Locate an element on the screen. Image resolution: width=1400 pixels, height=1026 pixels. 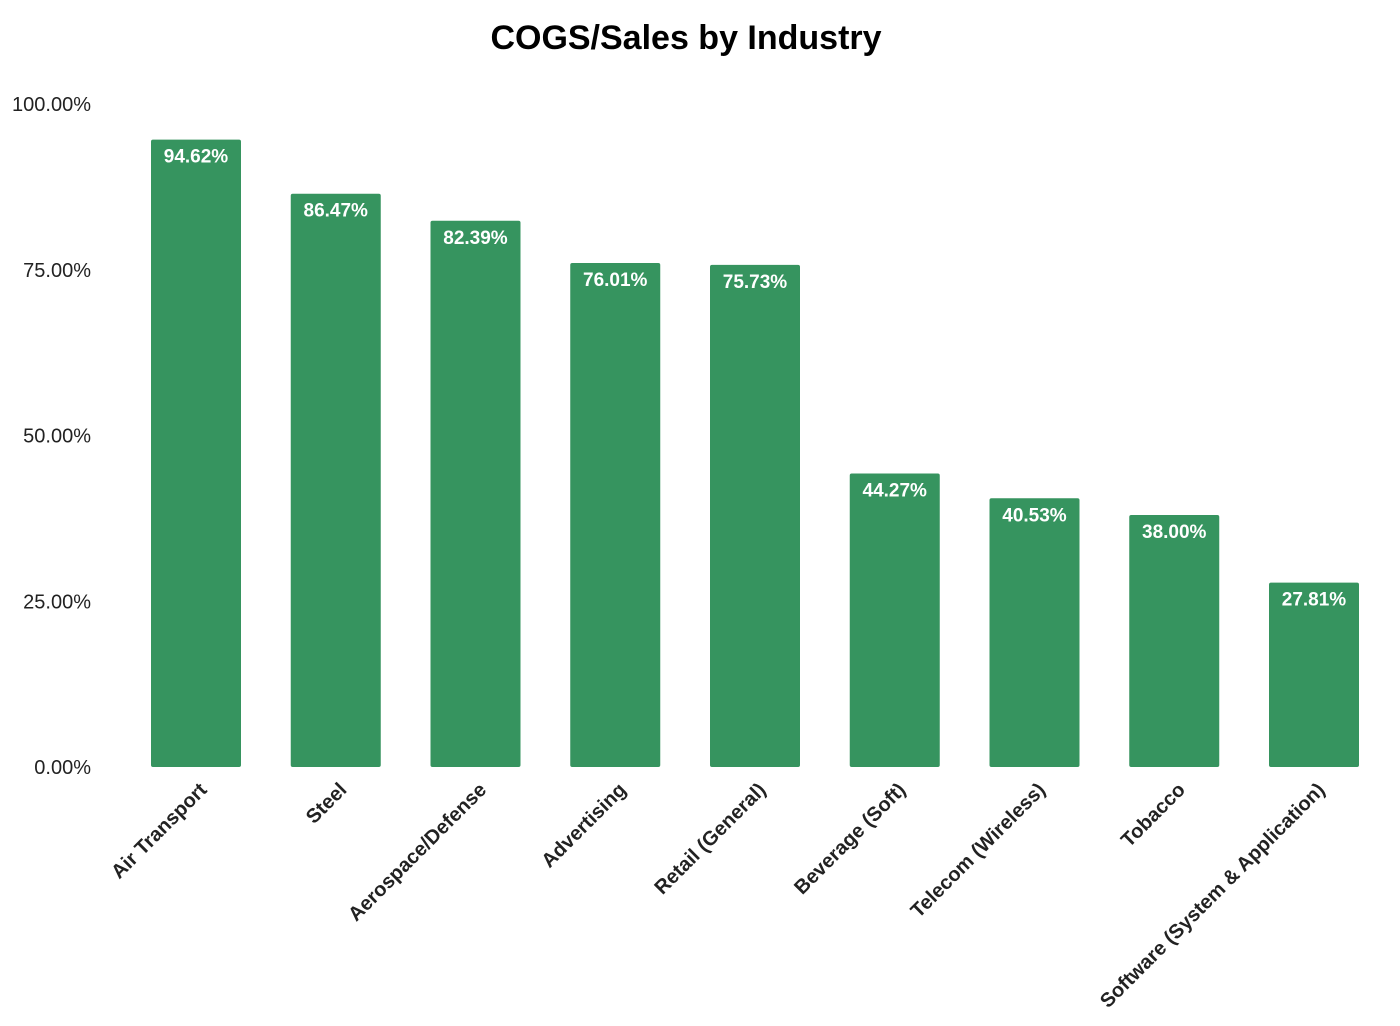
chart-title: COGS/Sales by Industry is located at coordinates (685, 38).